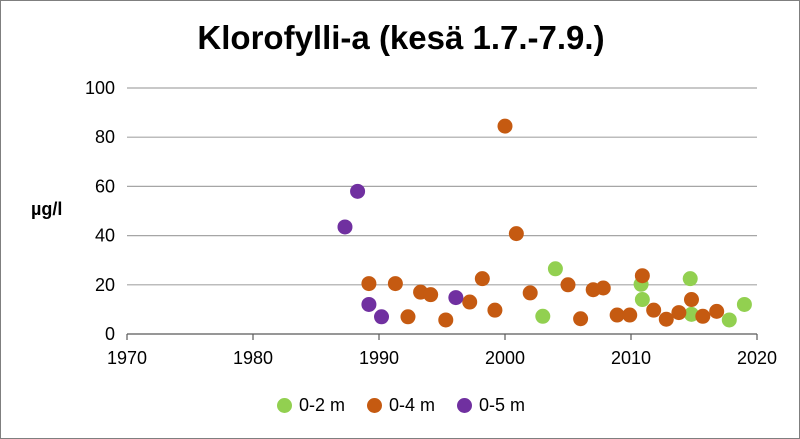 This screenshot has height=439, width=800. What do you see at coordinates (47, 209) in the screenshot?
I see `y-axis-label: µg/l` at bounding box center [47, 209].